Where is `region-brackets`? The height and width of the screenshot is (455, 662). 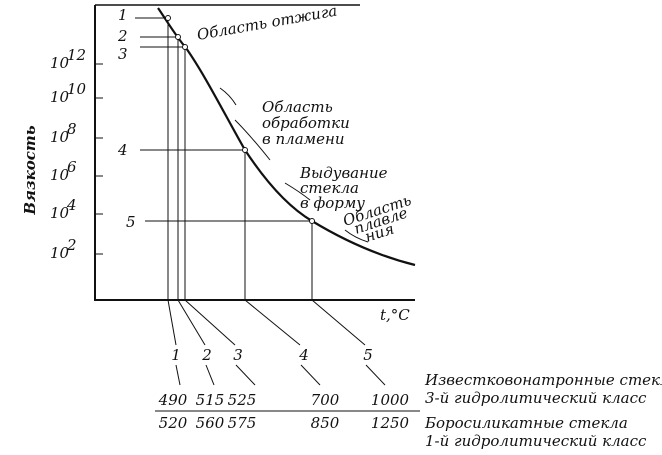
region-brackets is located at coordinates (294, 165).